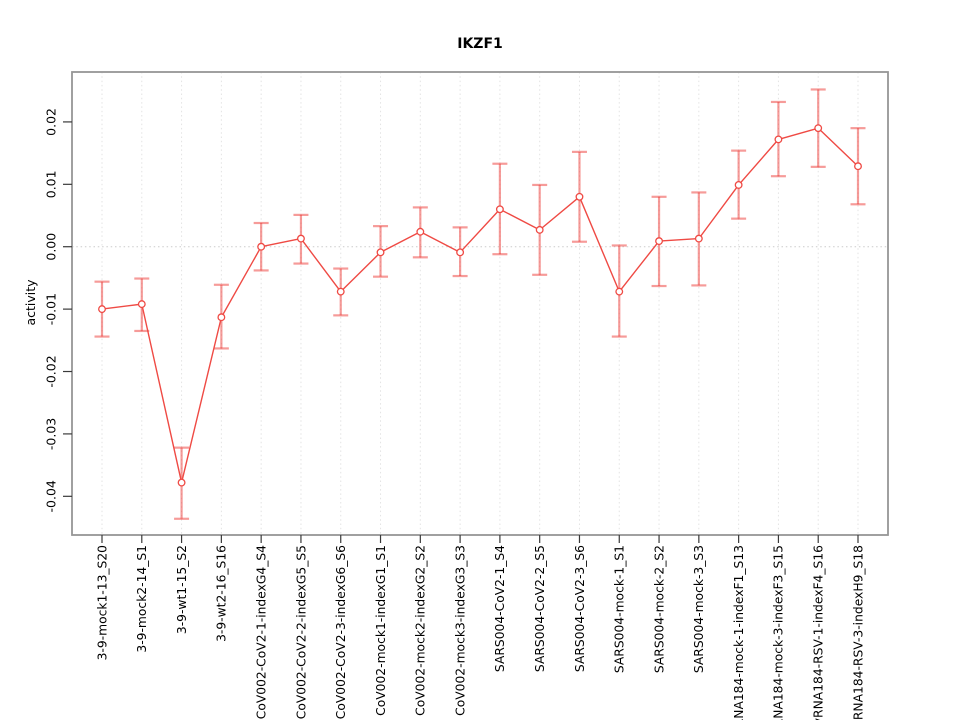  I want to click on y-tick-label: -0.04, so click(50, 496).